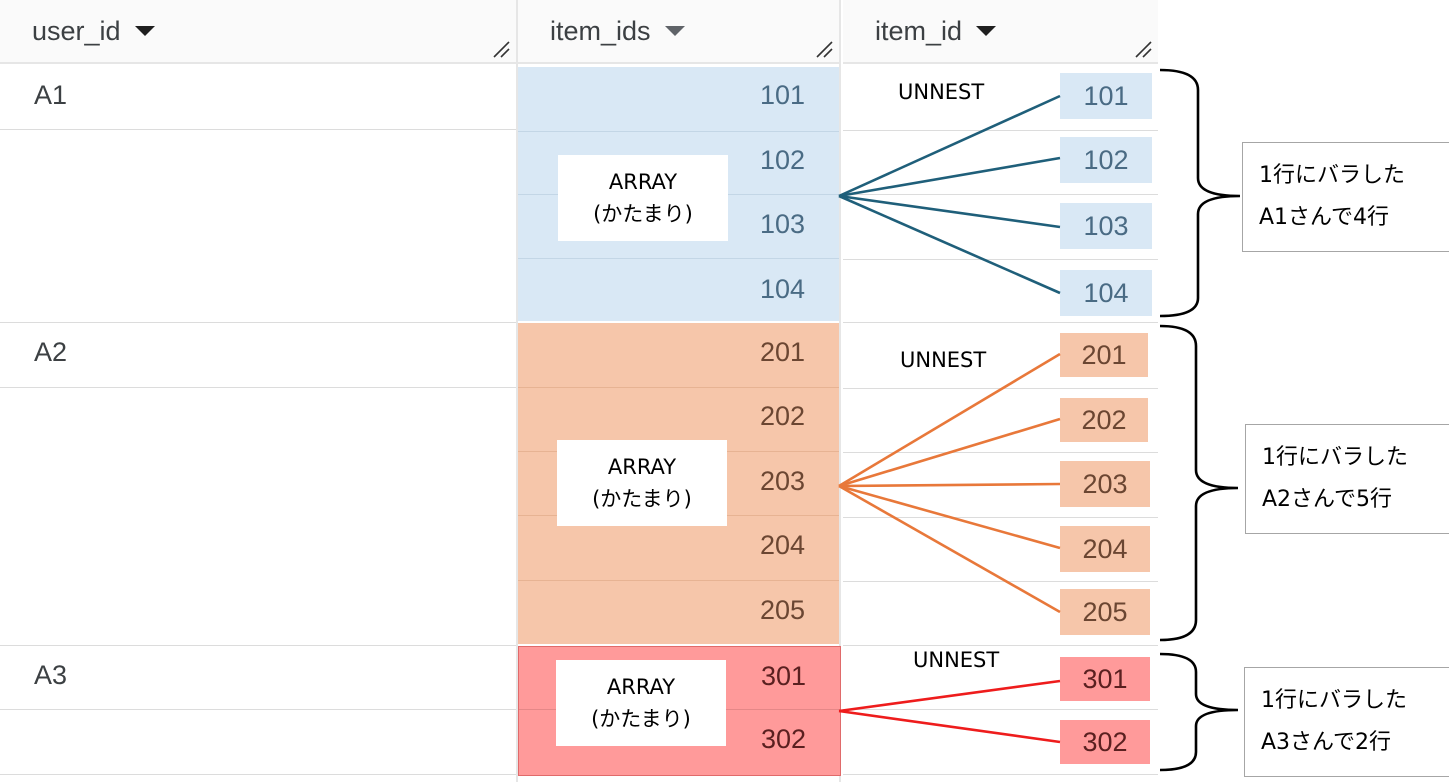  What do you see at coordinates (783, 676) in the screenshot?
I see `array-item: 301` at bounding box center [783, 676].